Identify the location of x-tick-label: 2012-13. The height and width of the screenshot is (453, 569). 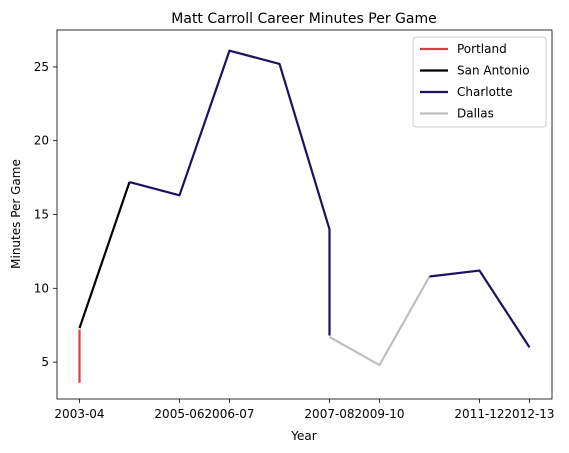
(529, 414).